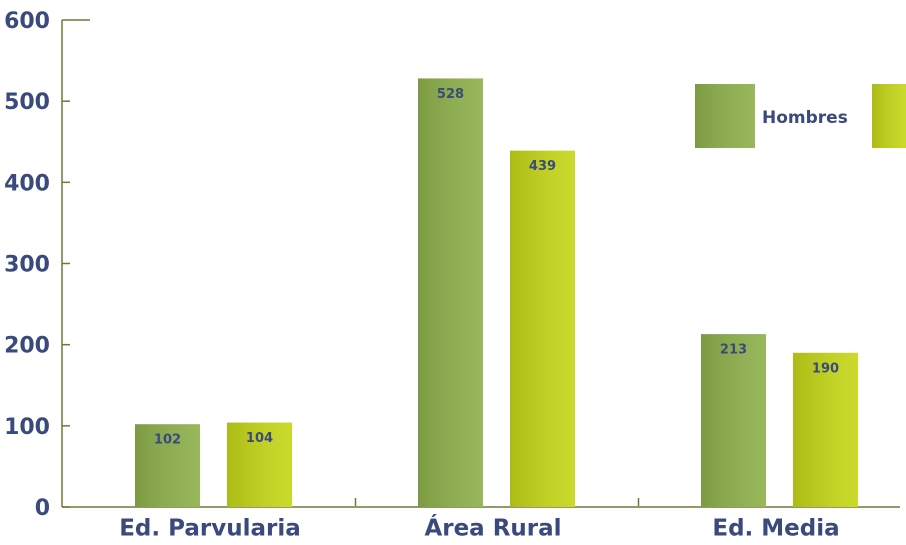  I want to click on y-tick-label: 600, so click(27, 21).